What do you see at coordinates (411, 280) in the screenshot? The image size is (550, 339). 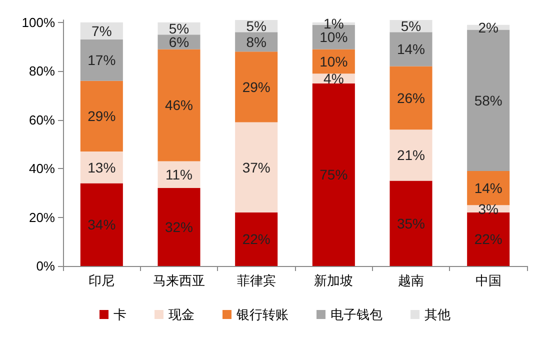 I see `x-tick-label: 越南` at bounding box center [411, 280].